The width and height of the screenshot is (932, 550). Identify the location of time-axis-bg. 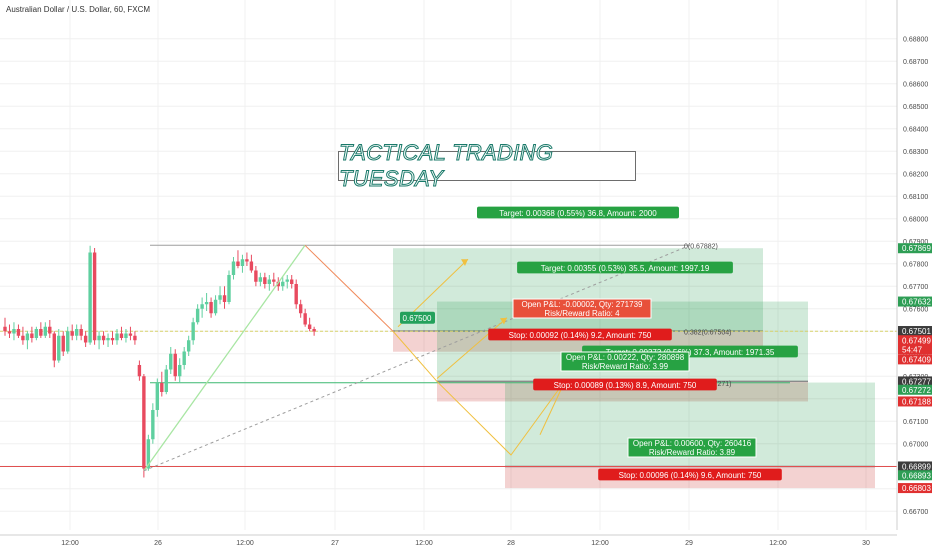
(466, 540).